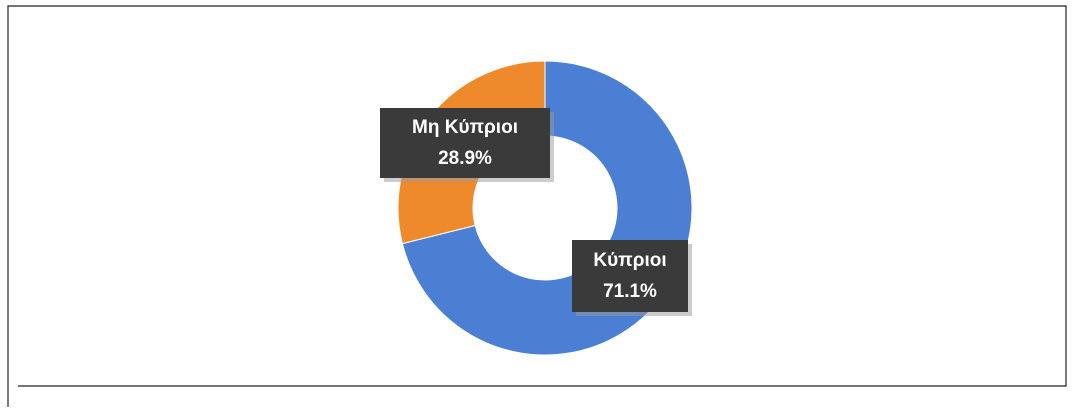 The width and height of the screenshot is (1073, 412). I want to click on label-value: 71.1%, so click(630, 291).